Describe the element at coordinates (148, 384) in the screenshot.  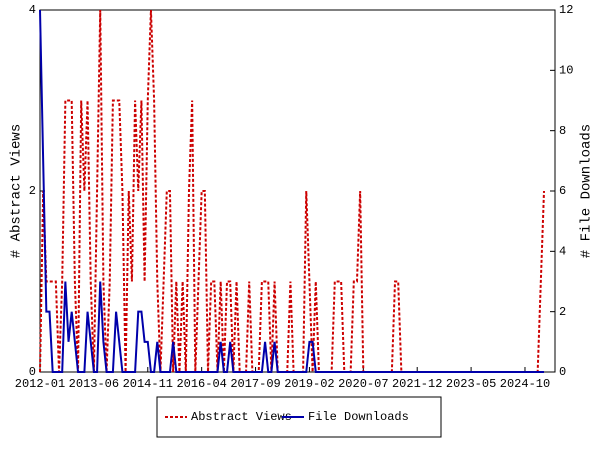
I see `x-tick-label: 2014-11` at that location.